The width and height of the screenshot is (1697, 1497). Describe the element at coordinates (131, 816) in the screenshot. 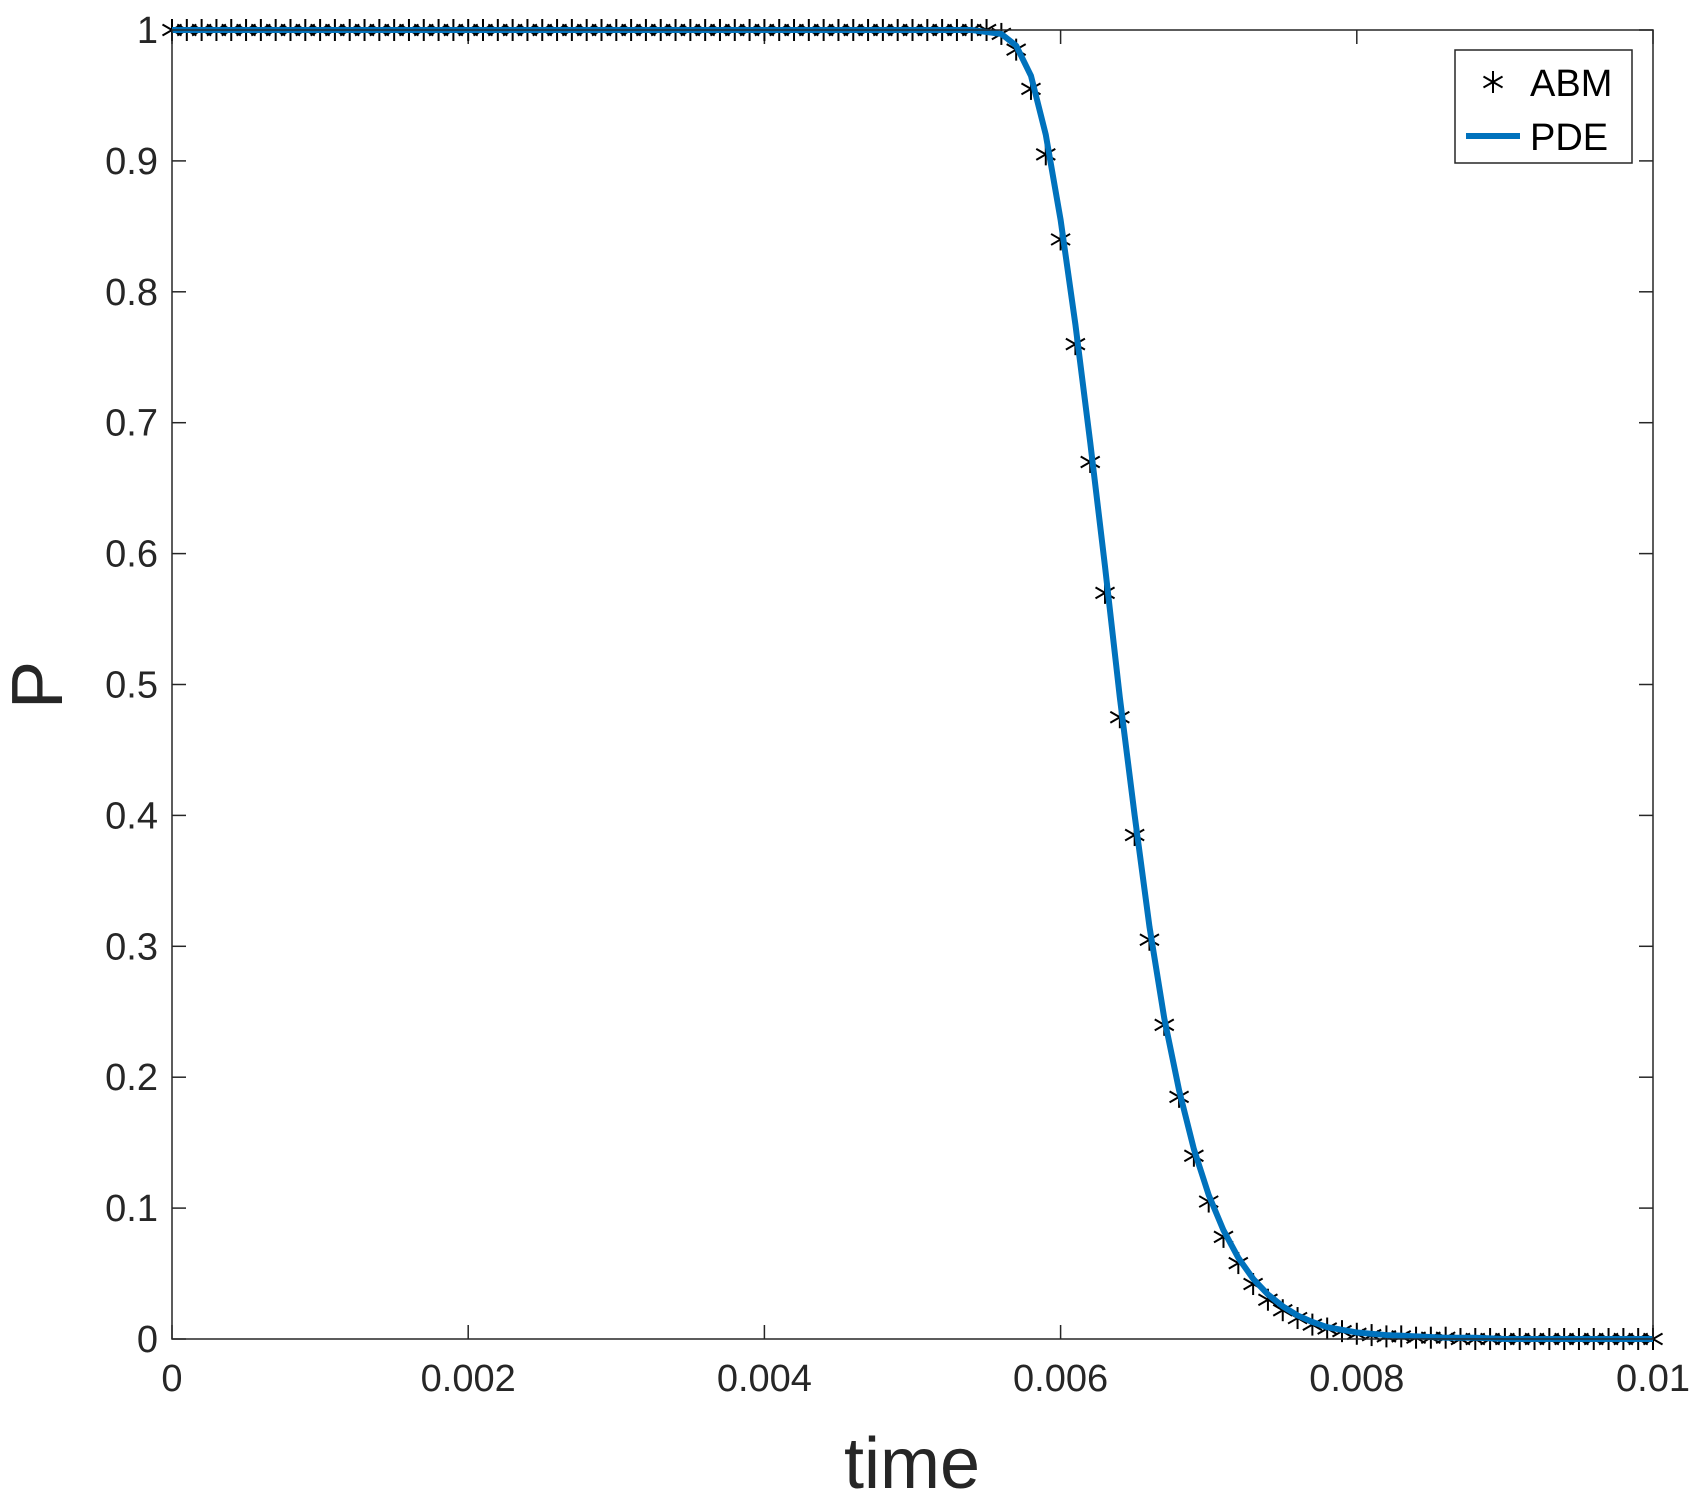

I see `y-tick-label: 0.4` at that location.